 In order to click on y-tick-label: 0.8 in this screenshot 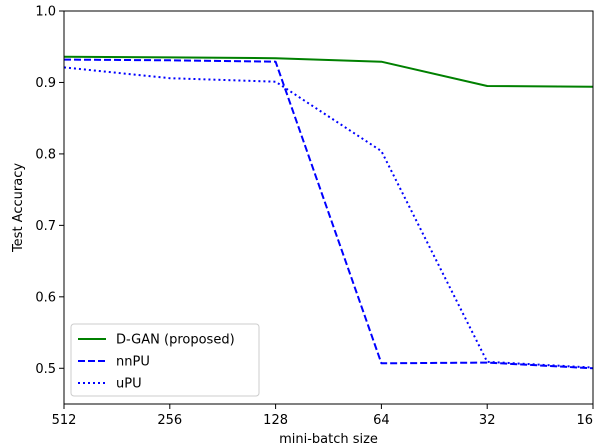, I will do `click(45, 154)`.